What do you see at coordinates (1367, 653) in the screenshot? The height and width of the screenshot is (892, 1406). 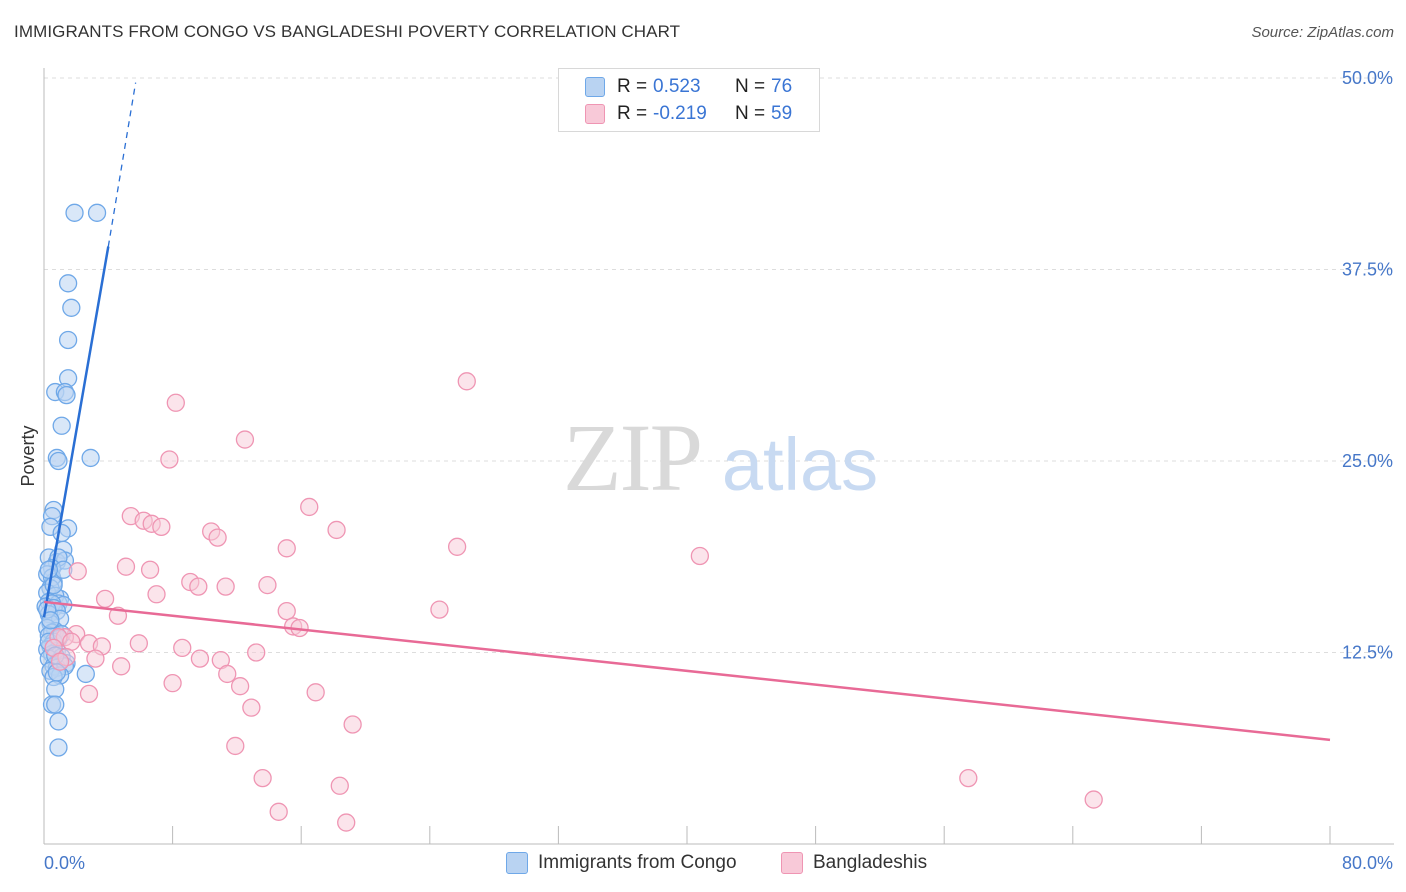 I see `y-tick-label: 12.5%` at bounding box center [1367, 653].